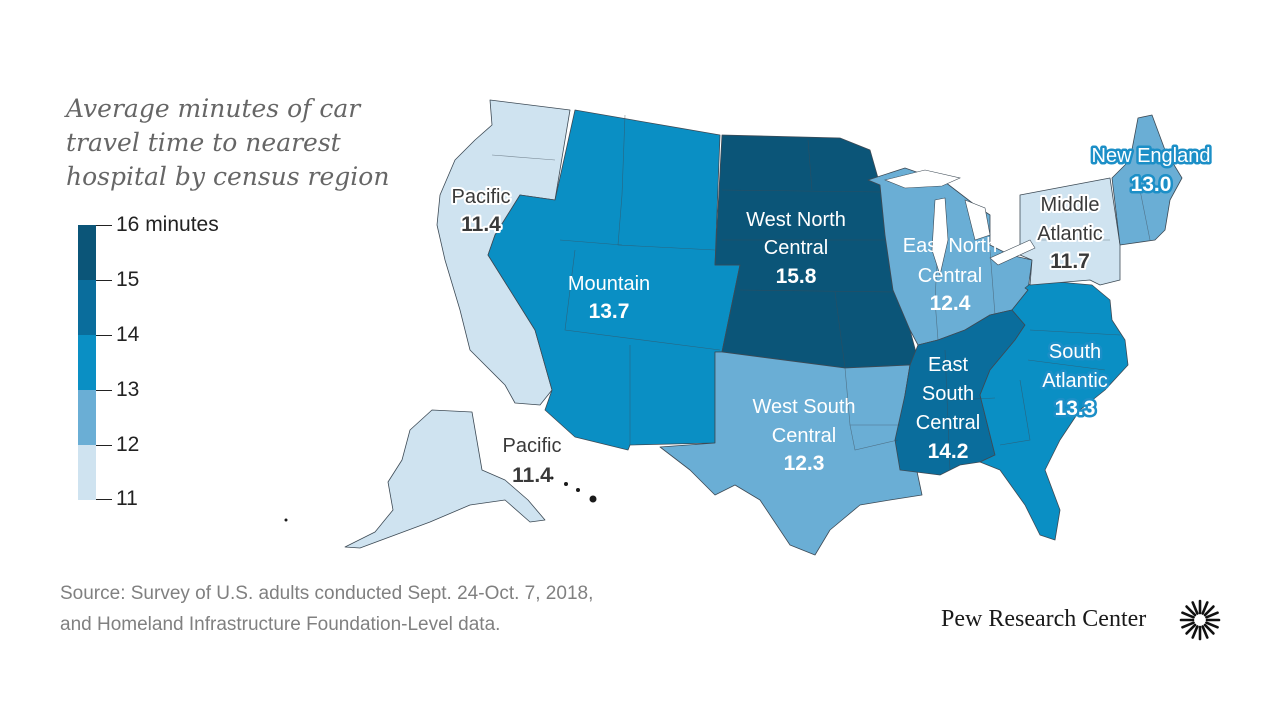  Describe the element at coordinates (609, 311) in the screenshot. I see `label-mountain-value: 13.7` at that location.